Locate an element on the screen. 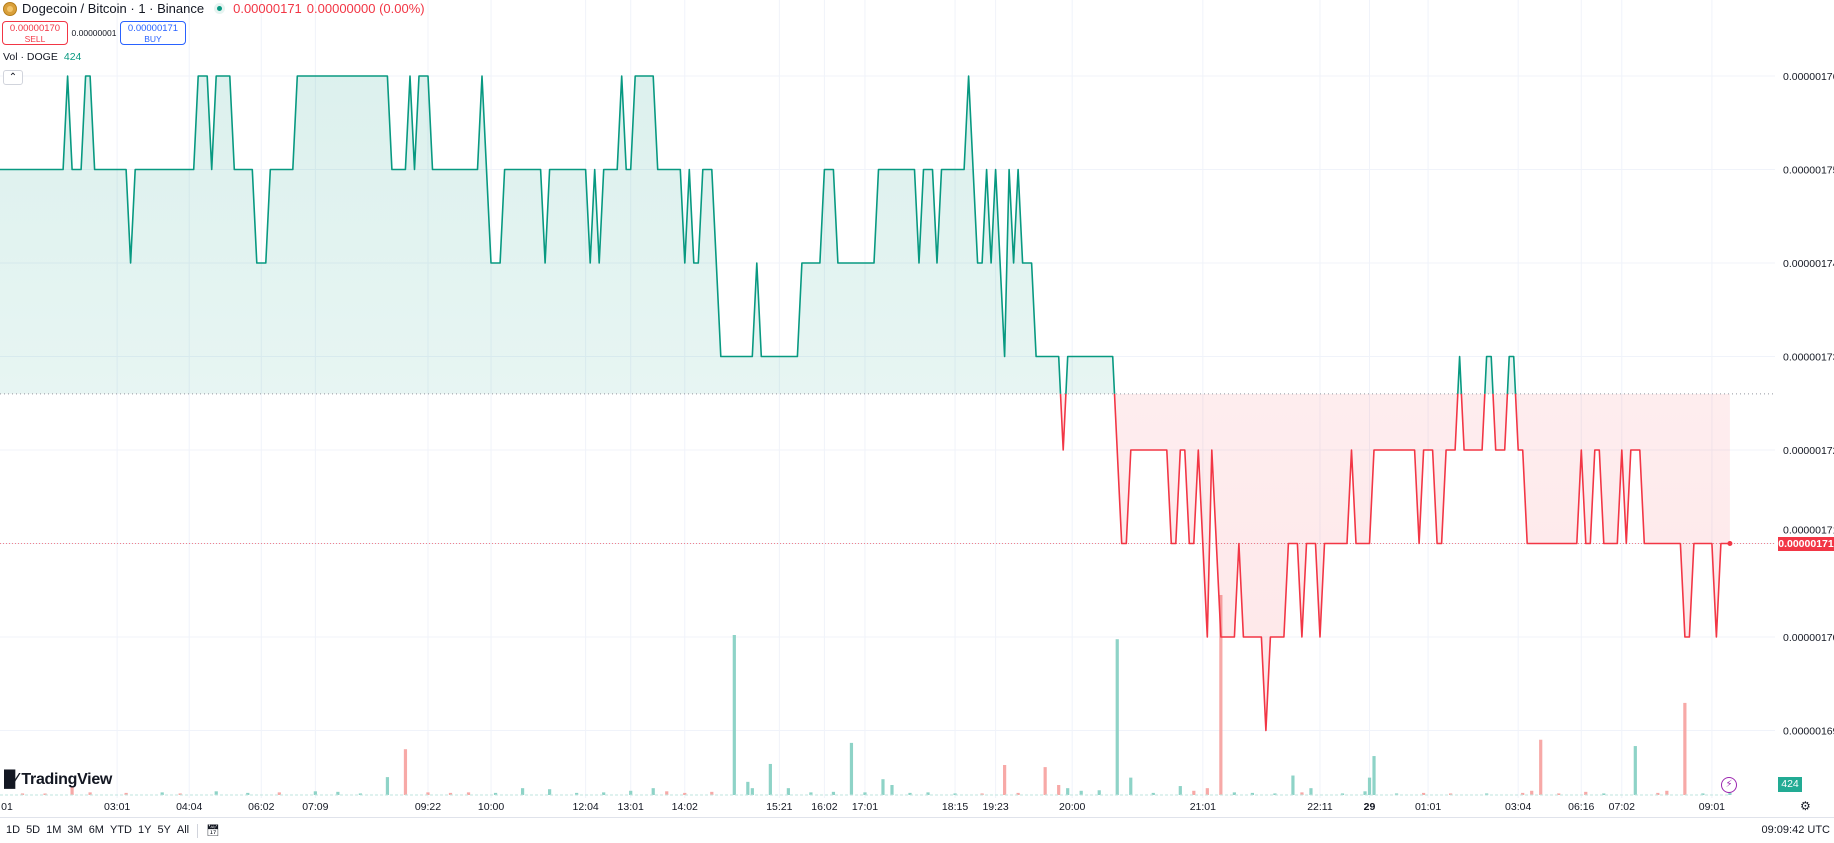  clock: 09:09:42 UTC is located at coordinates (1795, 830).